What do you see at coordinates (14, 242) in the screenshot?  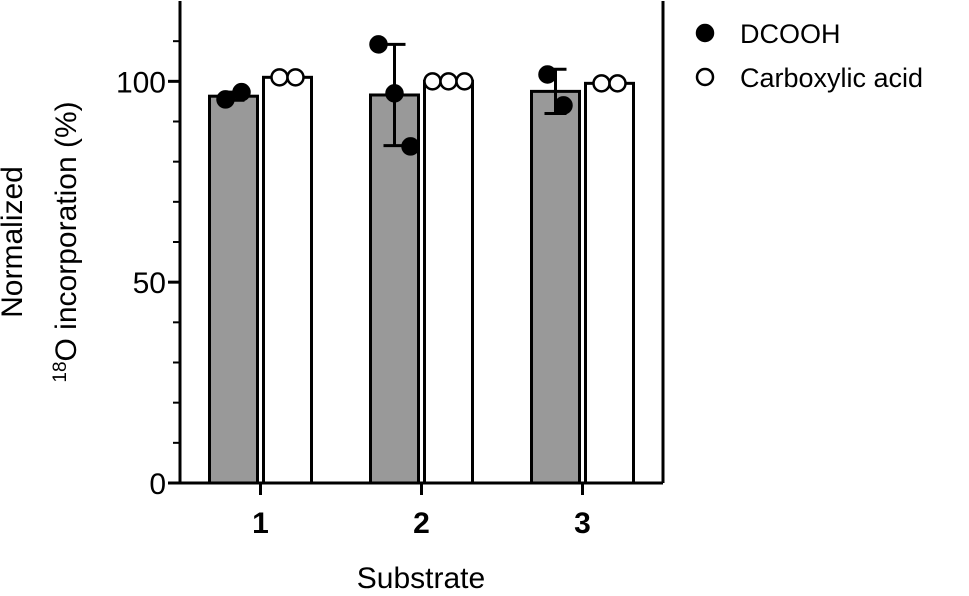 I see `y-axis-label: Normalized` at bounding box center [14, 242].